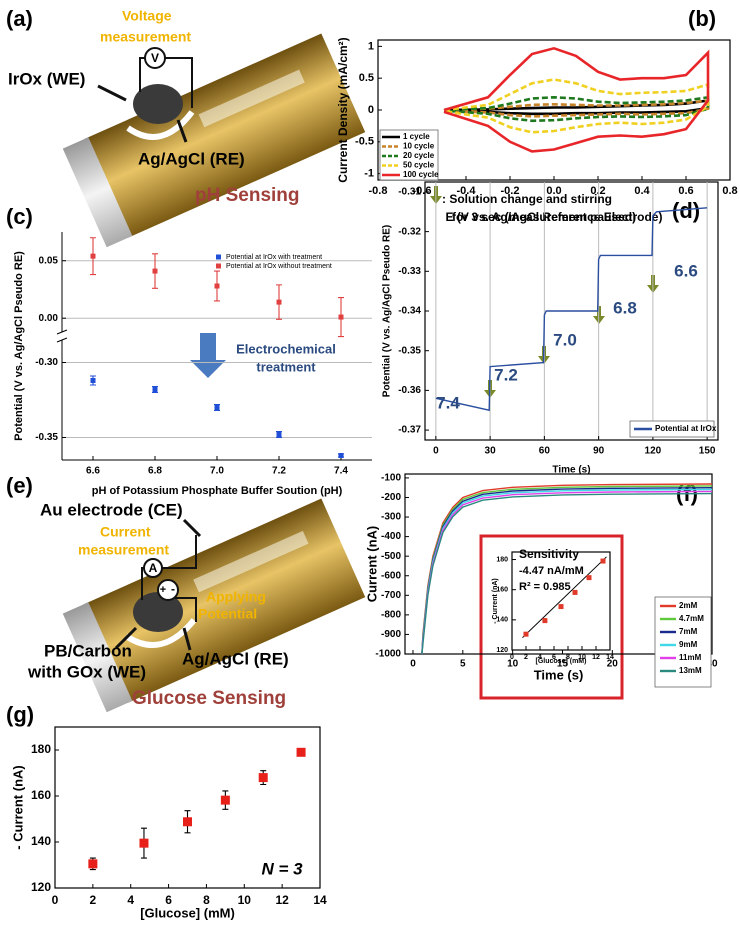 The width and height of the screenshot is (740, 932). Describe the element at coordinates (41, 795) in the screenshot. I see `y-tick-label: 160` at that location.